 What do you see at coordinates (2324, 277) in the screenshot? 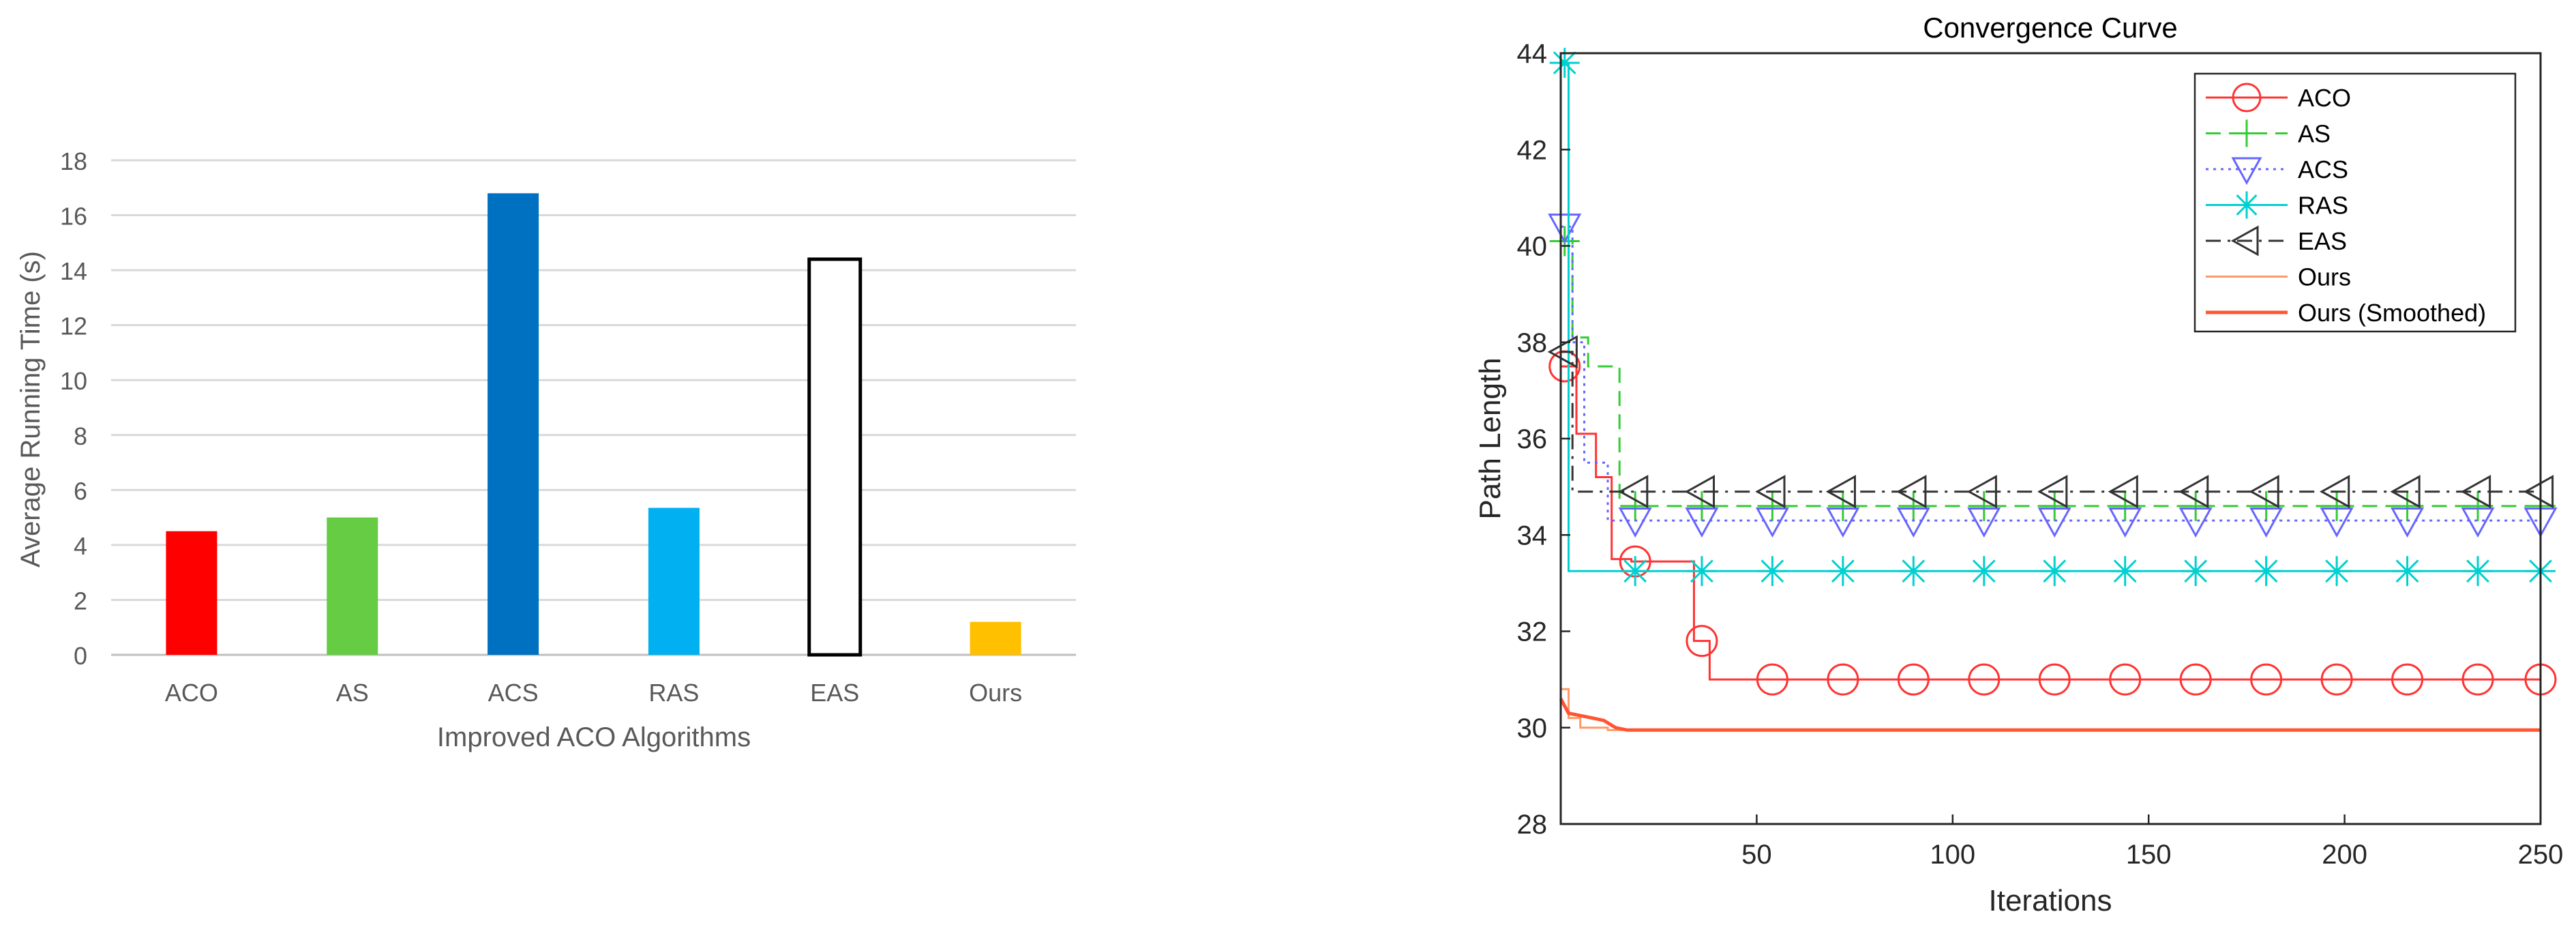
I see `legend-label: Ours` at bounding box center [2324, 277].